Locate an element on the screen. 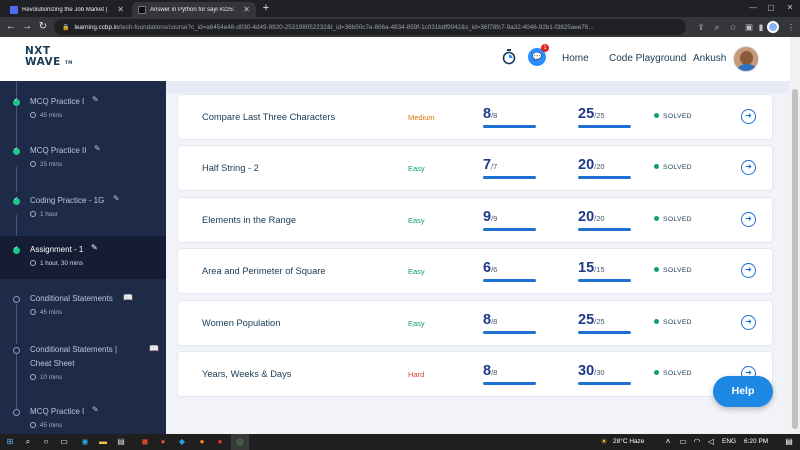  close-window-icon: ✕ is located at coordinates (790, 7).